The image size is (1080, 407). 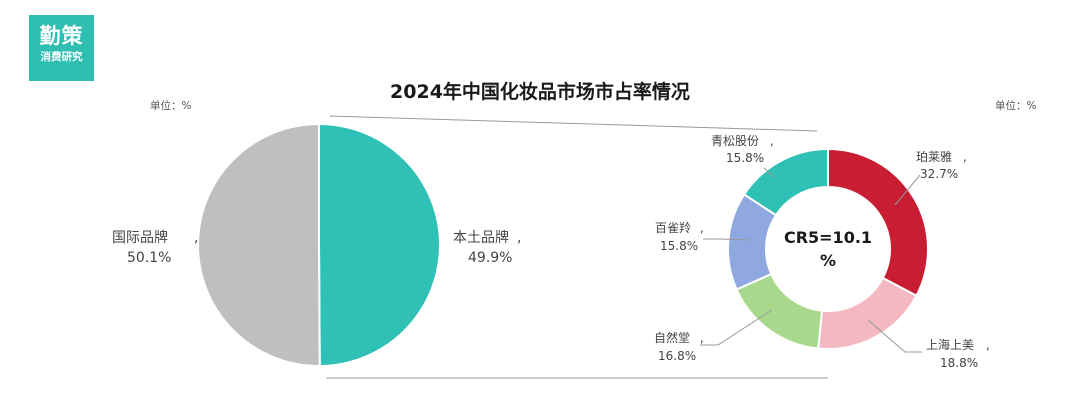 What do you see at coordinates (679, 246) in the screenshot?
I see `donut-label-value-pechoin: 15.8%` at bounding box center [679, 246].